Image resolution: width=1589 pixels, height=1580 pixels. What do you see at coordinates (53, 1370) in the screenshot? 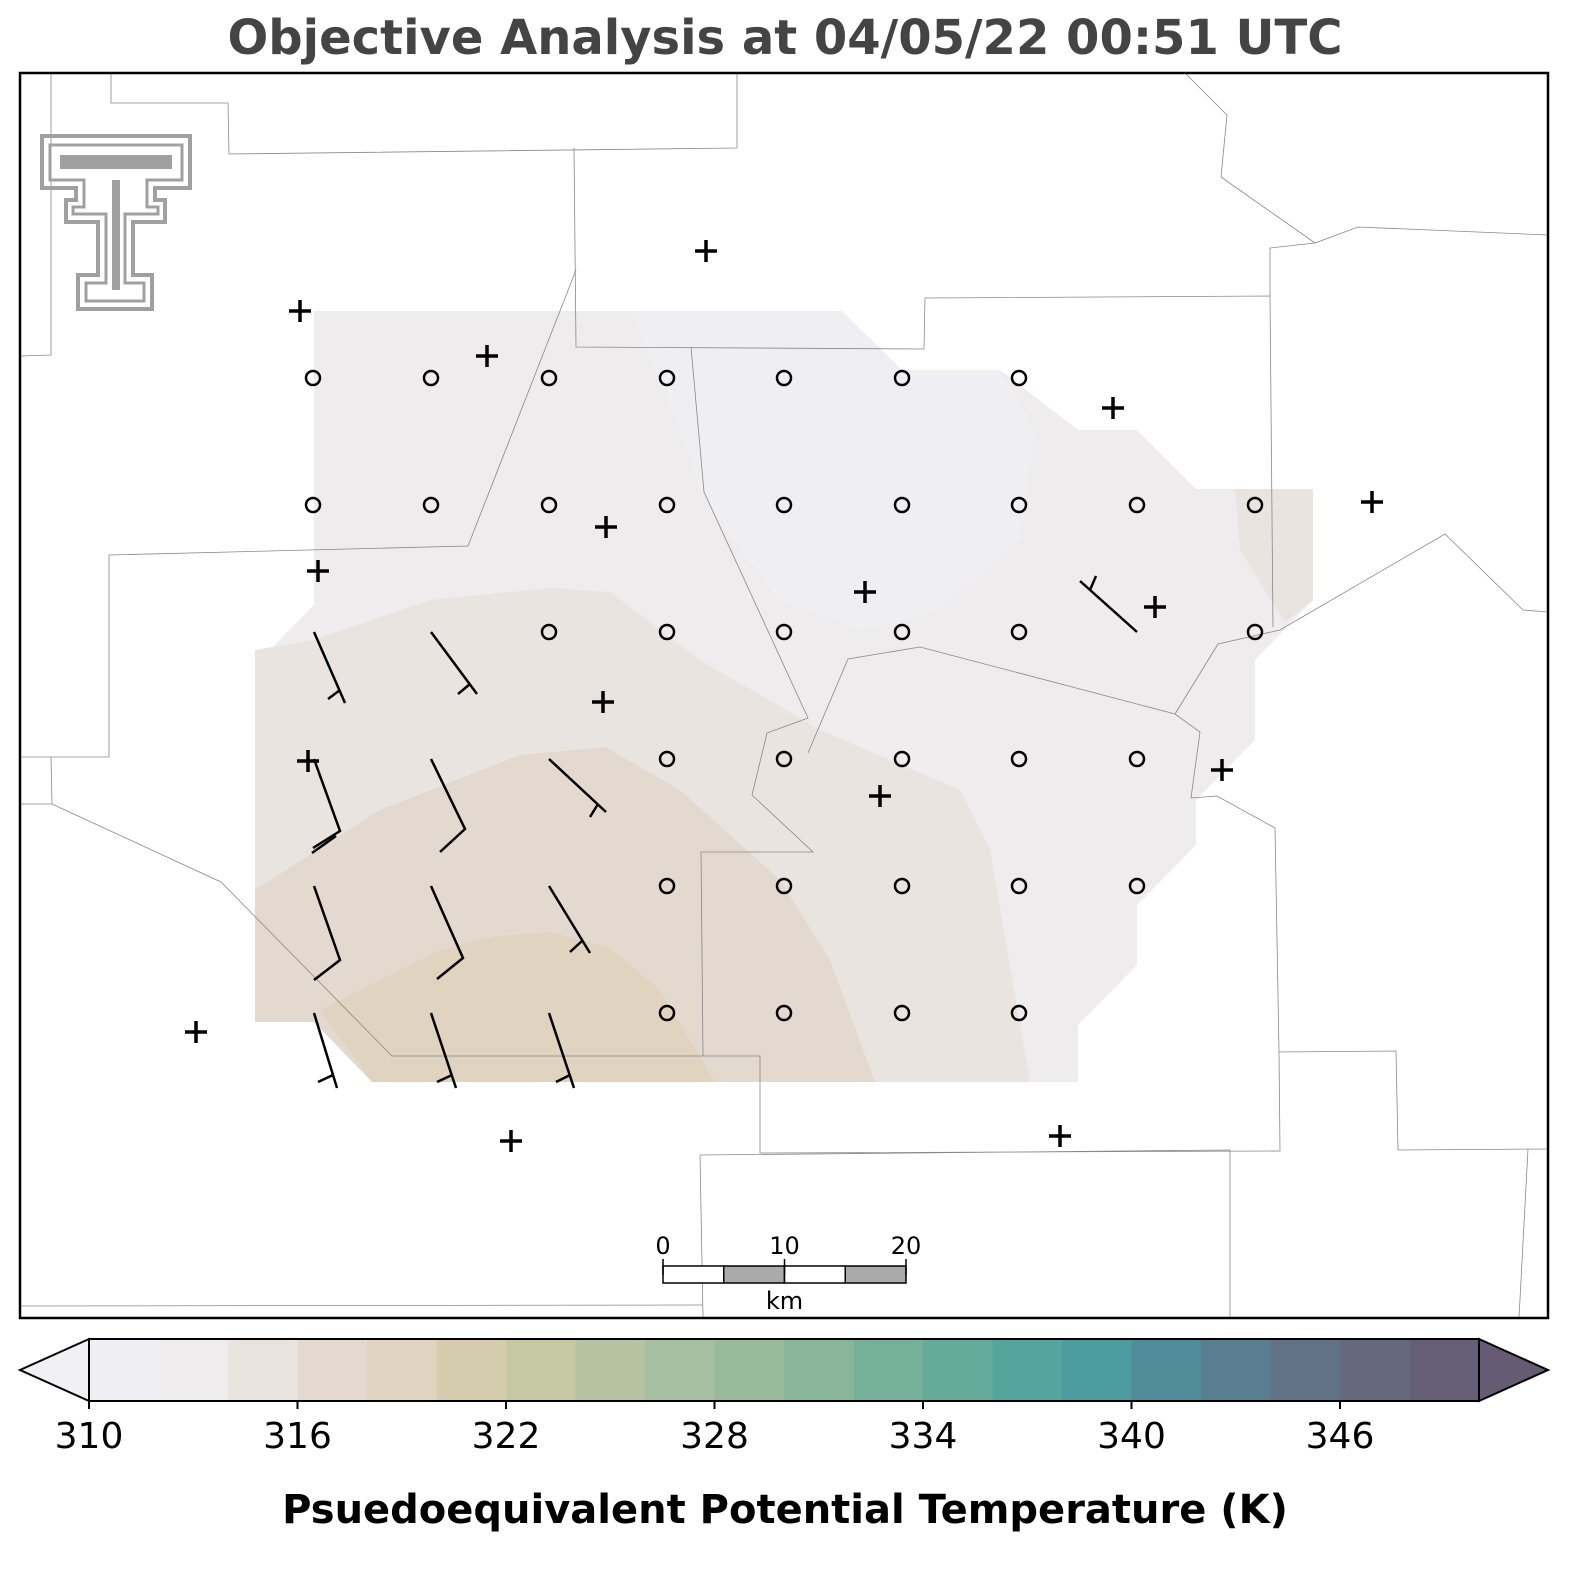
I see `colorbar-under` at bounding box center [53, 1370].